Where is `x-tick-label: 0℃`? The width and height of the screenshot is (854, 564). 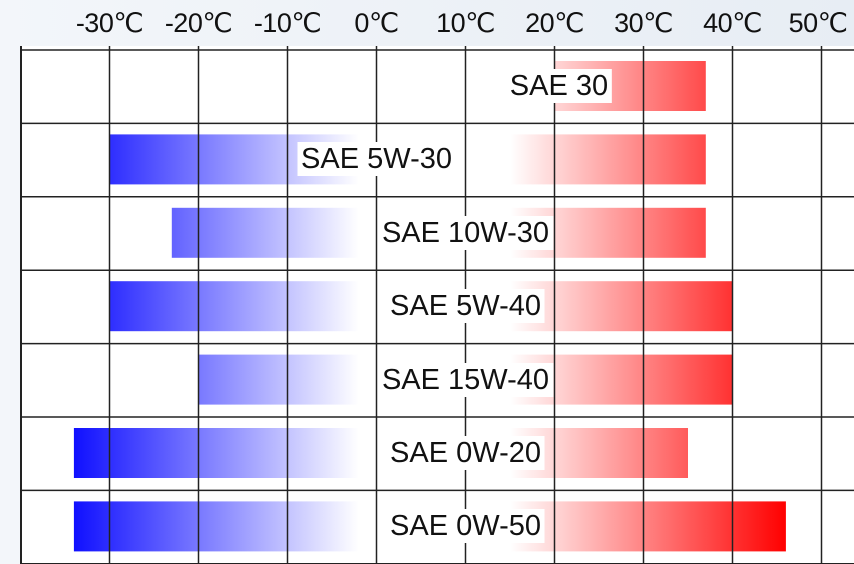 x-tick-label: 0℃ is located at coordinates (376, 23).